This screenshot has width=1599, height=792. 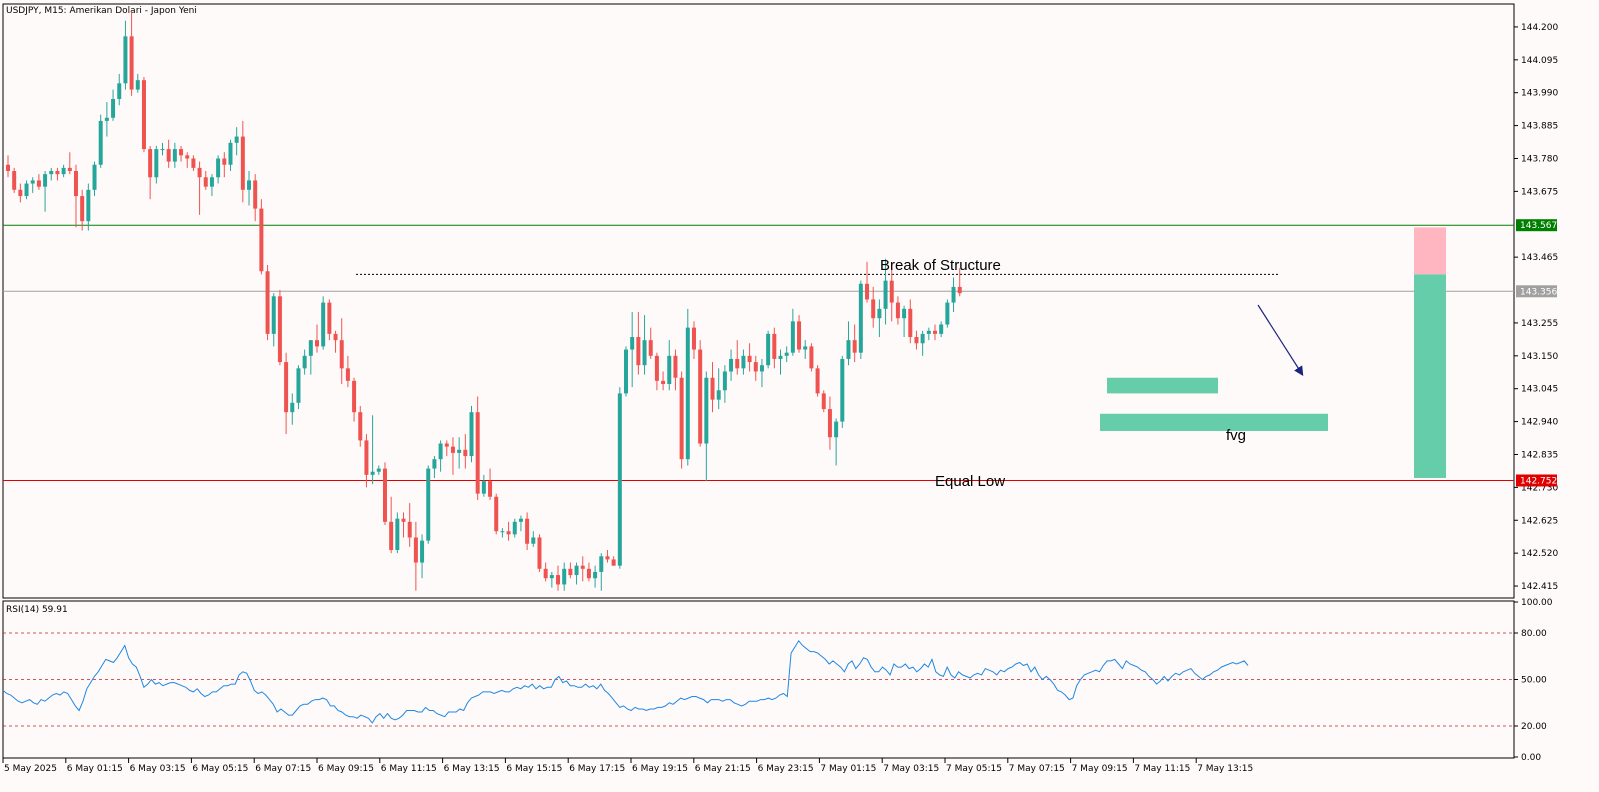 What do you see at coordinates (95, 769) in the screenshot?
I see `time-tick-label: 6 May 01:15` at bounding box center [95, 769].